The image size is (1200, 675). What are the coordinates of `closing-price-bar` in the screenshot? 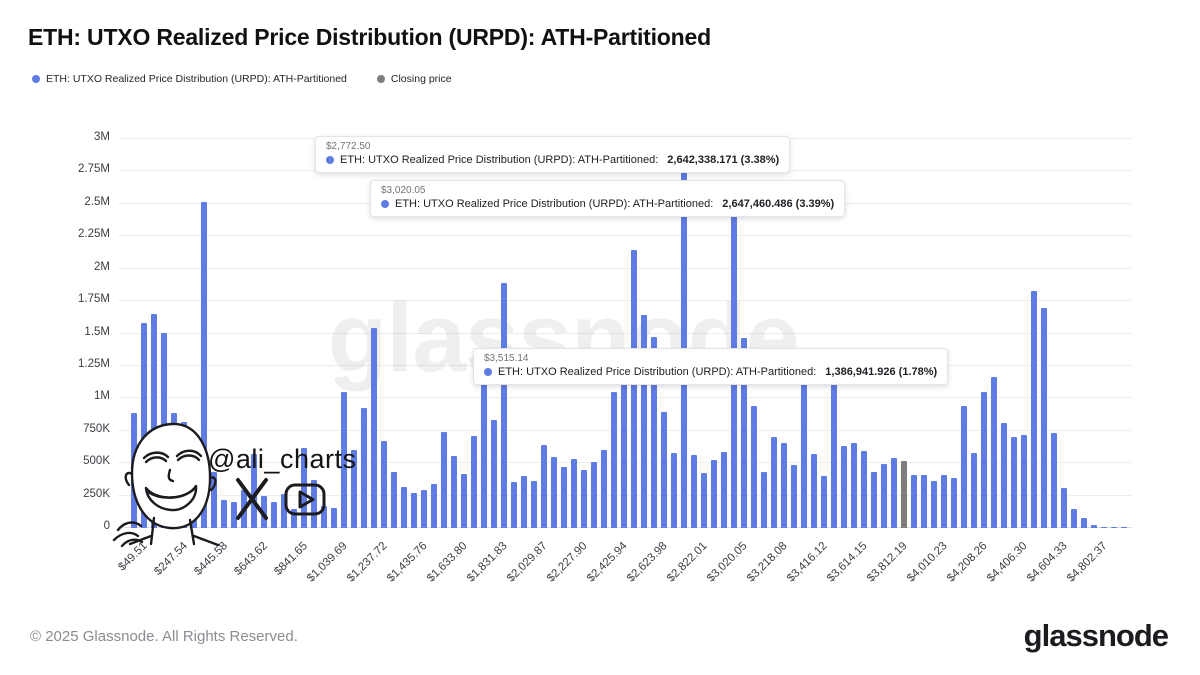 It's located at (903, 494).